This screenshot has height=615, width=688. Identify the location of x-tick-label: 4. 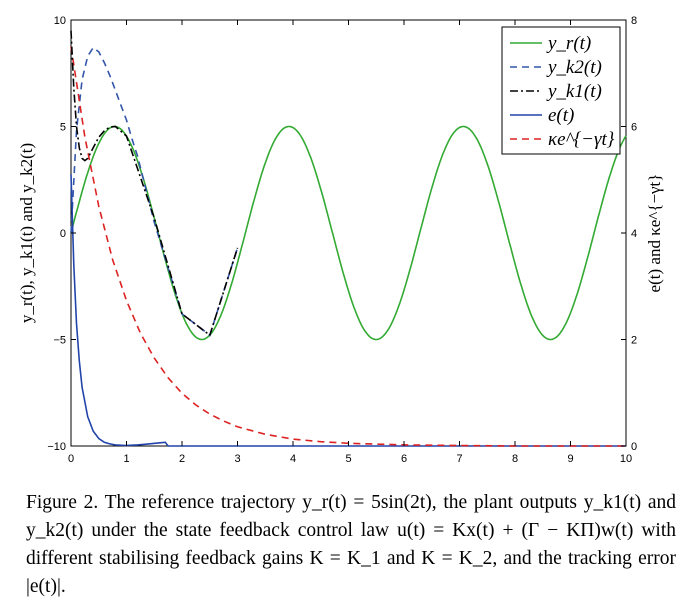
(293, 459).